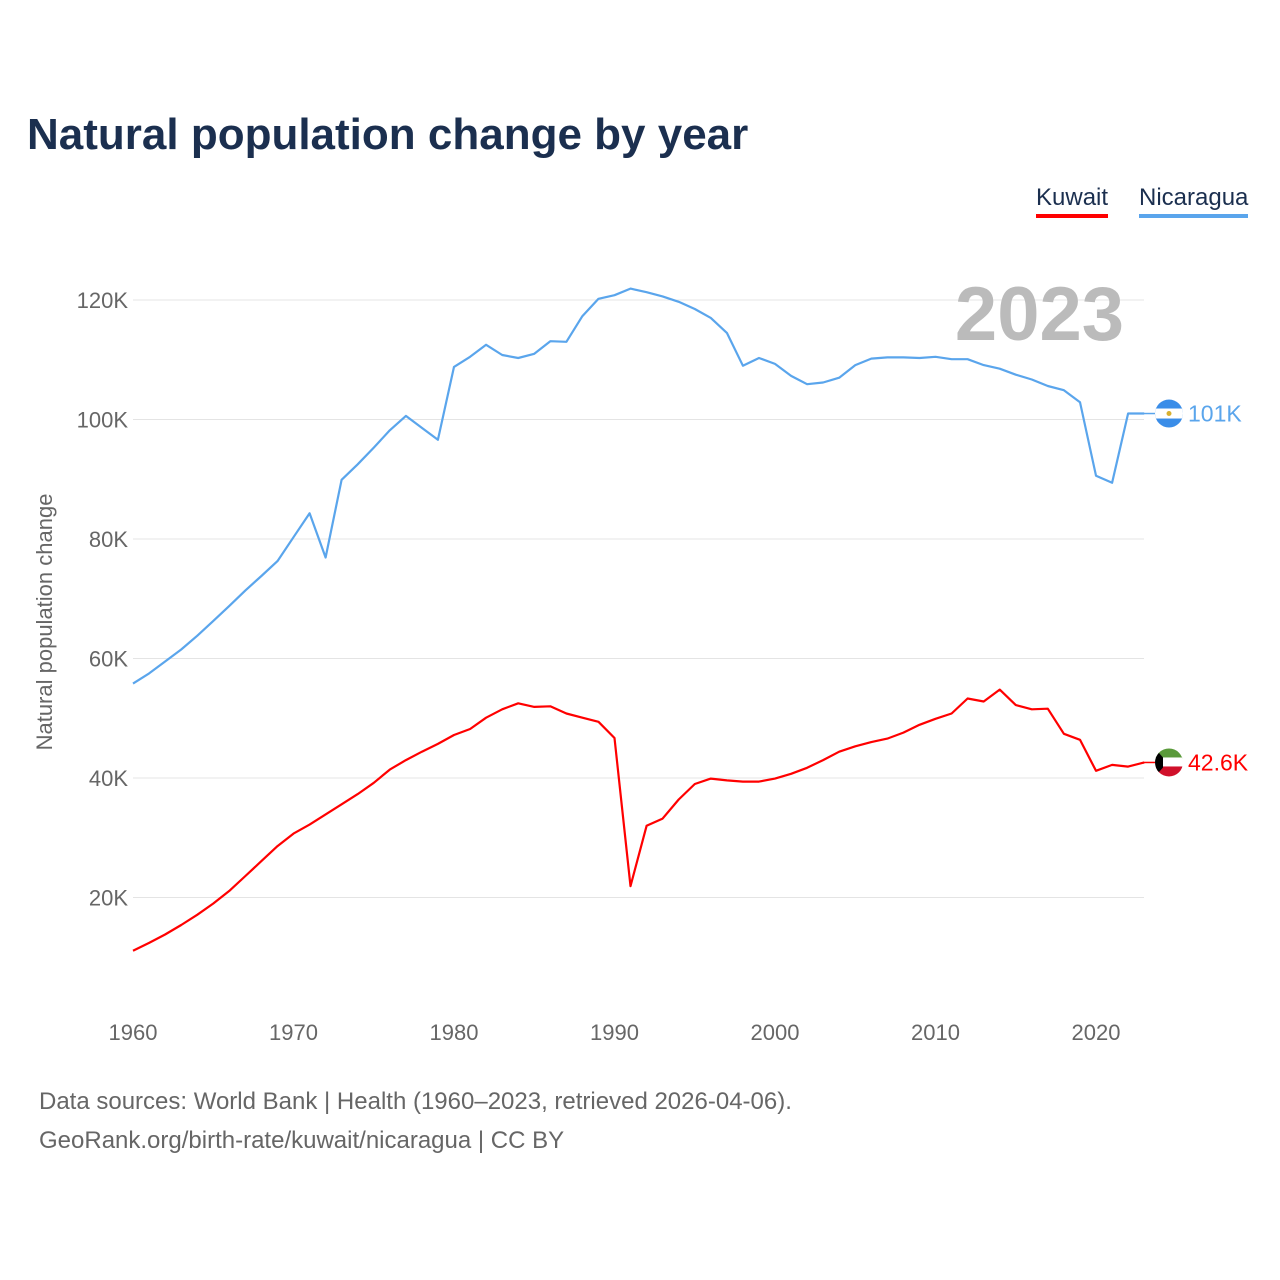 Image resolution: width=1280 pixels, height=1280 pixels. Describe the element at coordinates (108, 539) in the screenshot. I see `y-tick-label: 80K` at that location.